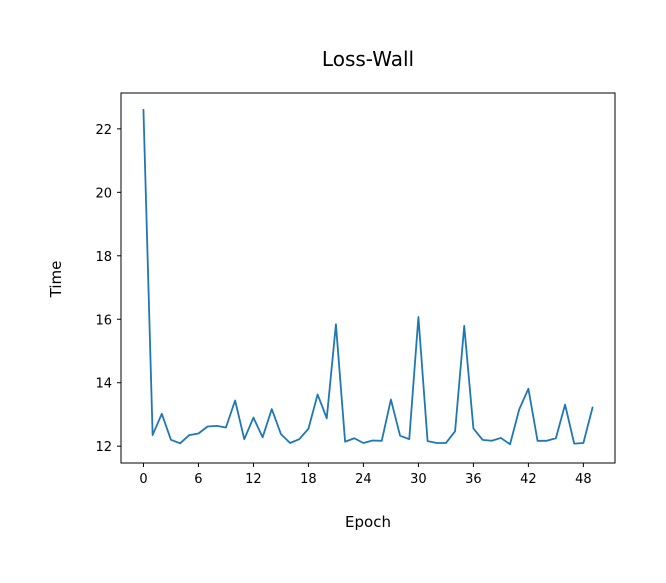 This screenshot has height=583, width=666. Describe the element at coordinates (103, 257) in the screenshot. I see `y-tick-label: 18` at that location.